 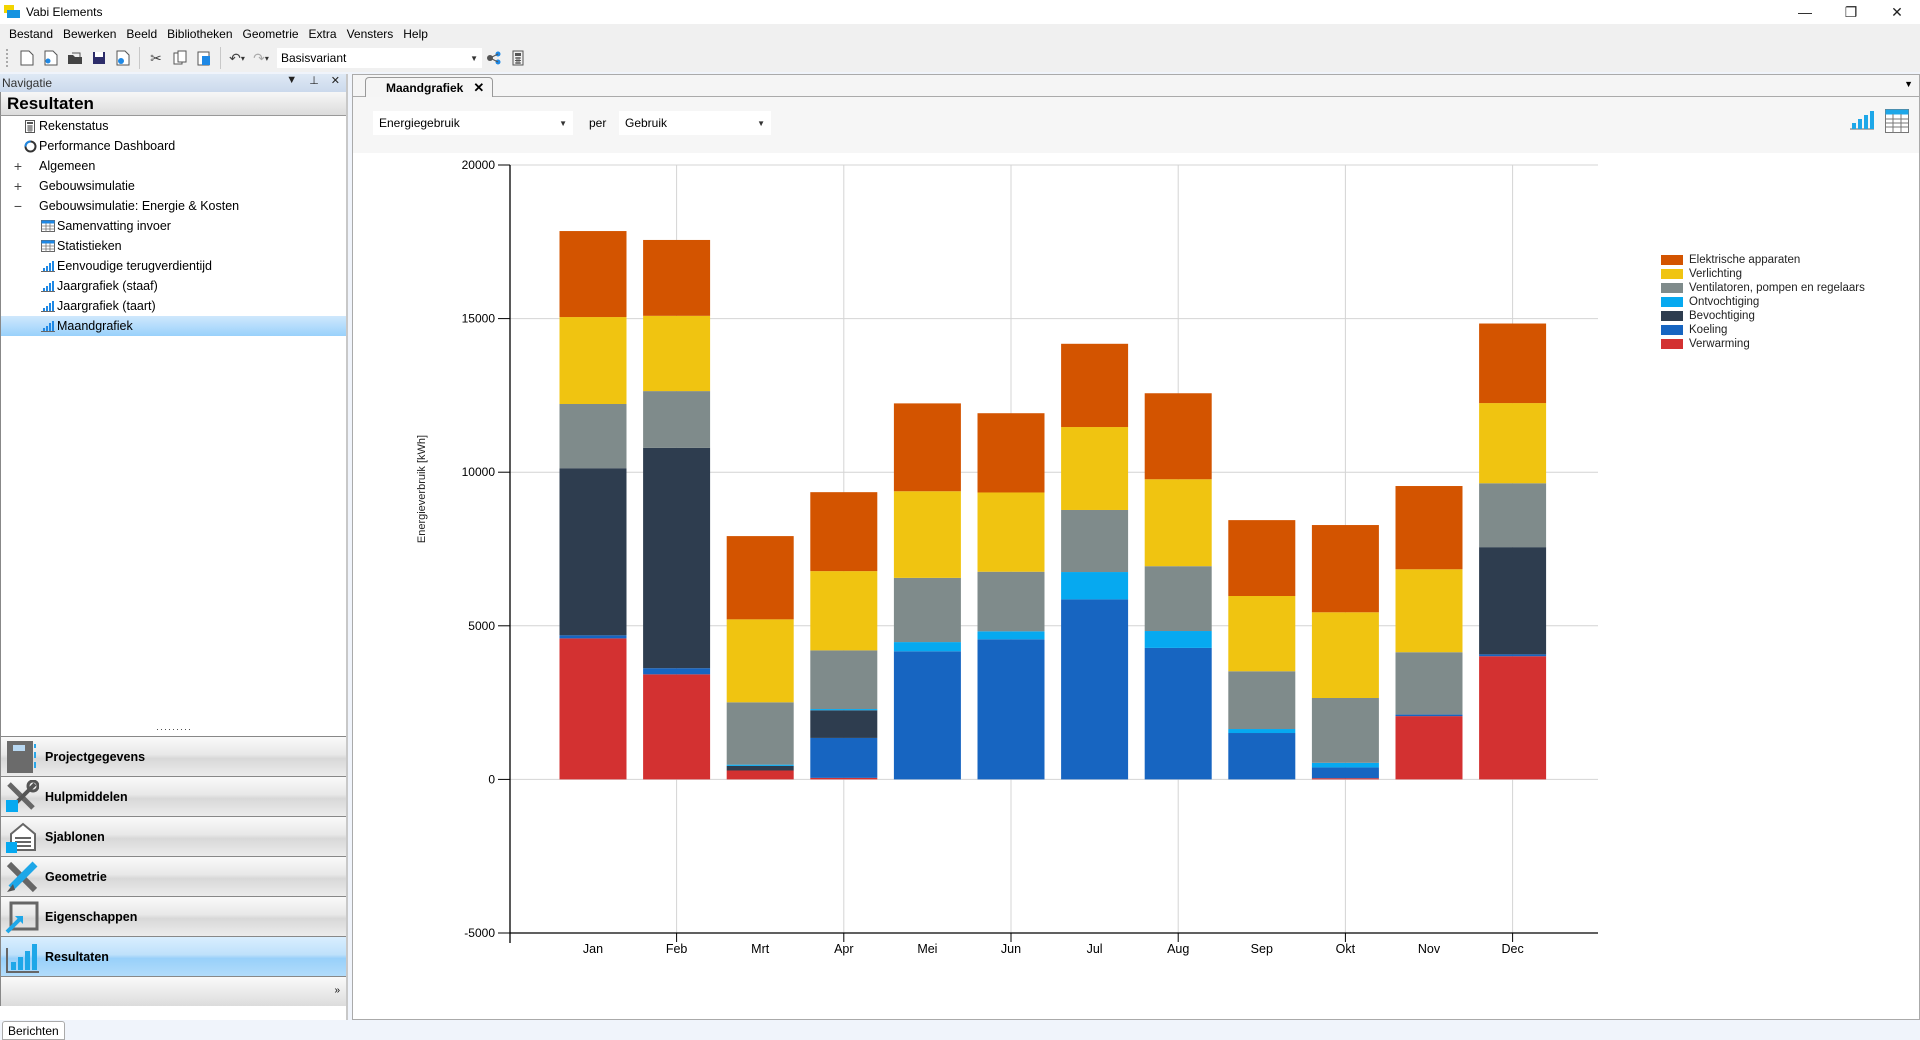 What do you see at coordinates (75, 58) in the screenshot?
I see `open-folder-icon` at bounding box center [75, 58].